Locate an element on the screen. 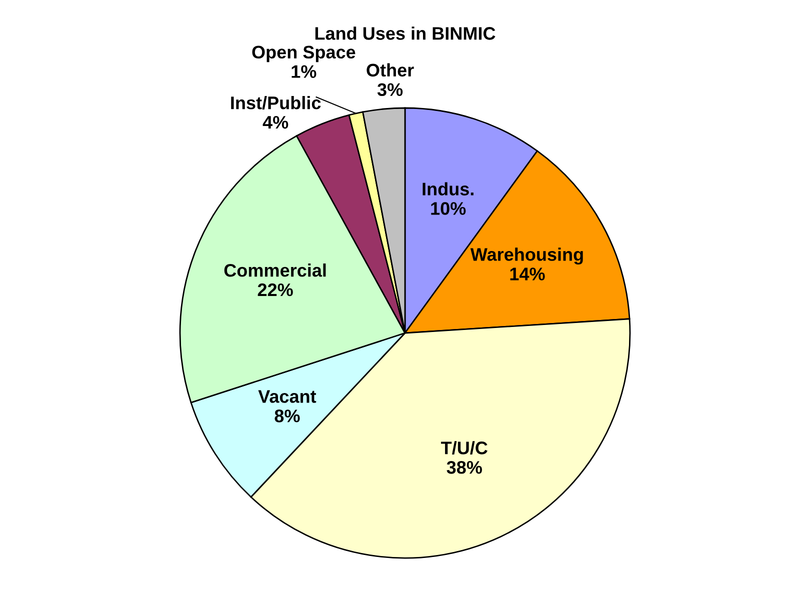  slice-label: Commercial is located at coordinates (275, 270).